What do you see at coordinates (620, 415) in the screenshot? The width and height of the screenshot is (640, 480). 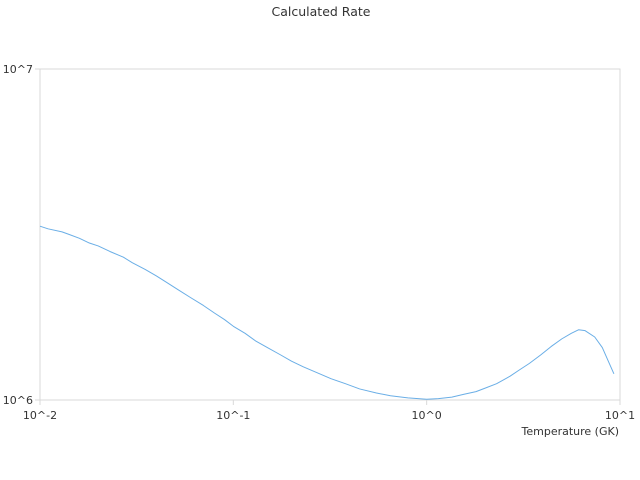 I see `x-tick-label: 10^1` at bounding box center [620, 415].